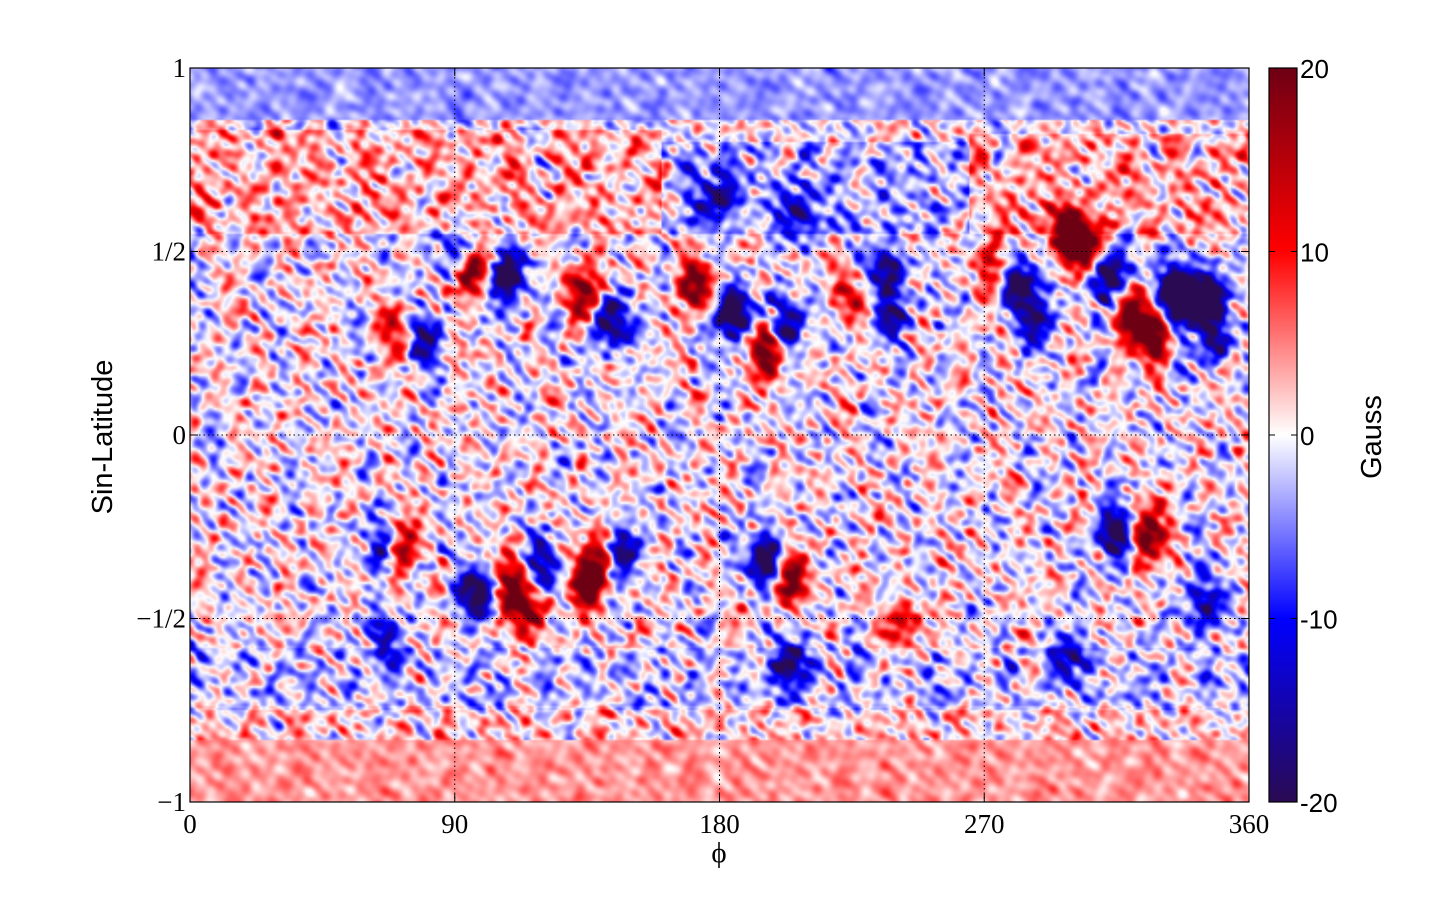 This screenshot has height=905, width=1456. I want to click on y-tick-label: −1, so click(171, 802).